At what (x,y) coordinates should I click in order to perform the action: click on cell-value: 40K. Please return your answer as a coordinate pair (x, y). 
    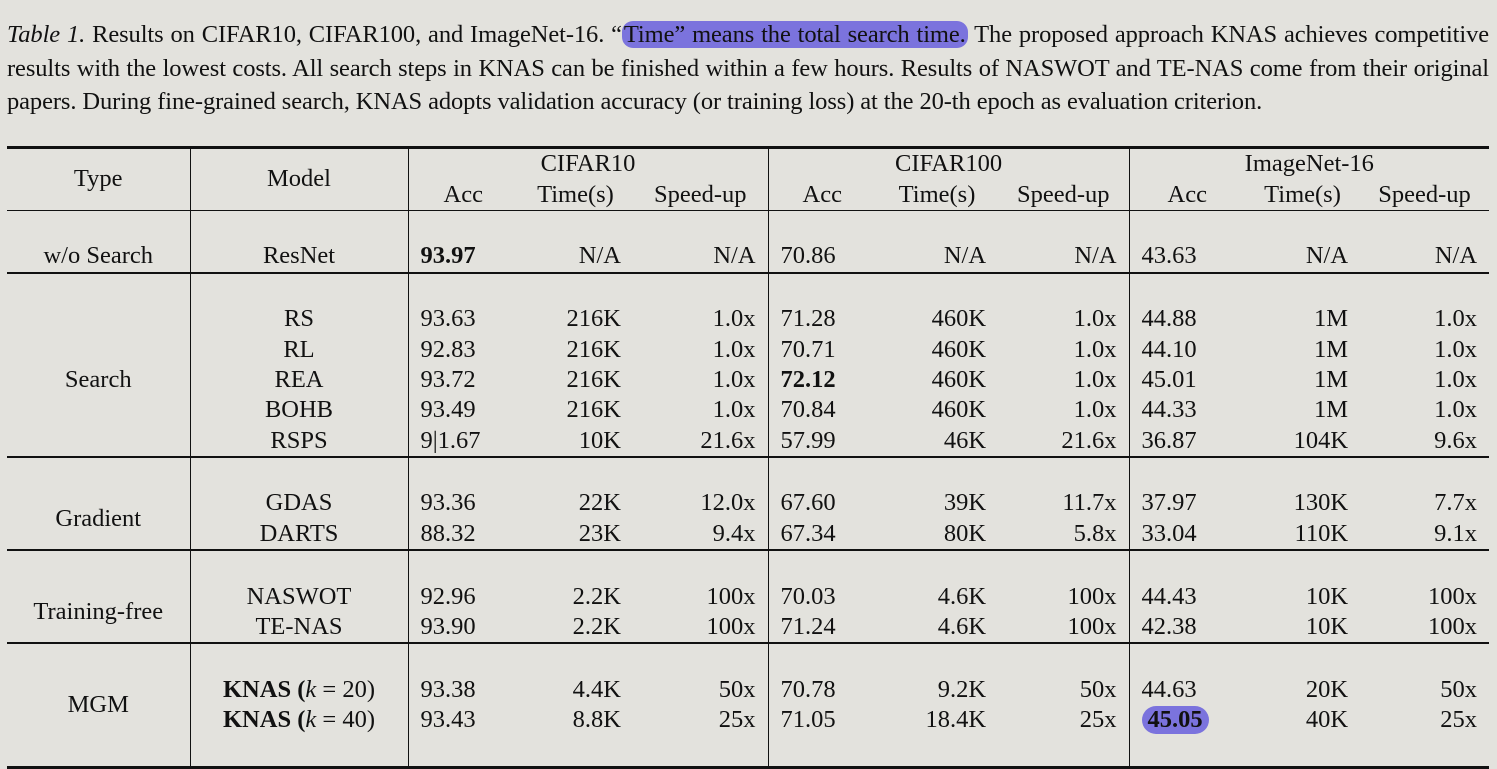
    Looking at the image, I should click on (1327, 720).